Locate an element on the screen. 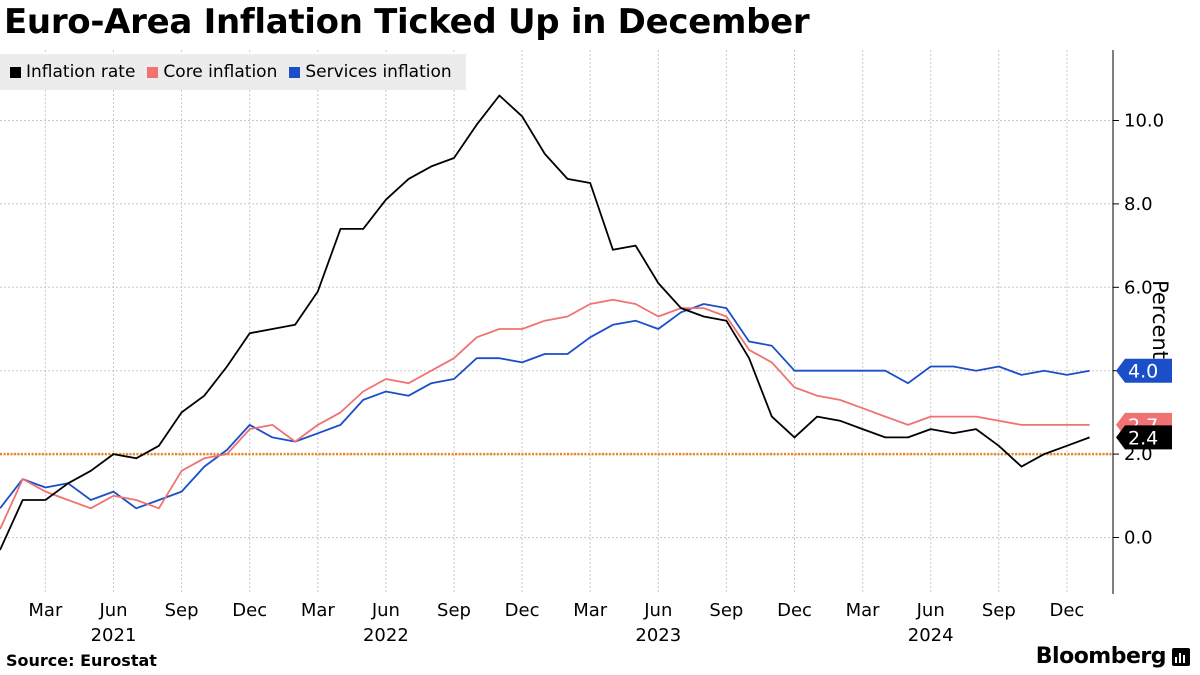 Image resolution: width=1200 pixels, height=675 pixels. x-year-label: 2022 is located at coordinates (386, 635).